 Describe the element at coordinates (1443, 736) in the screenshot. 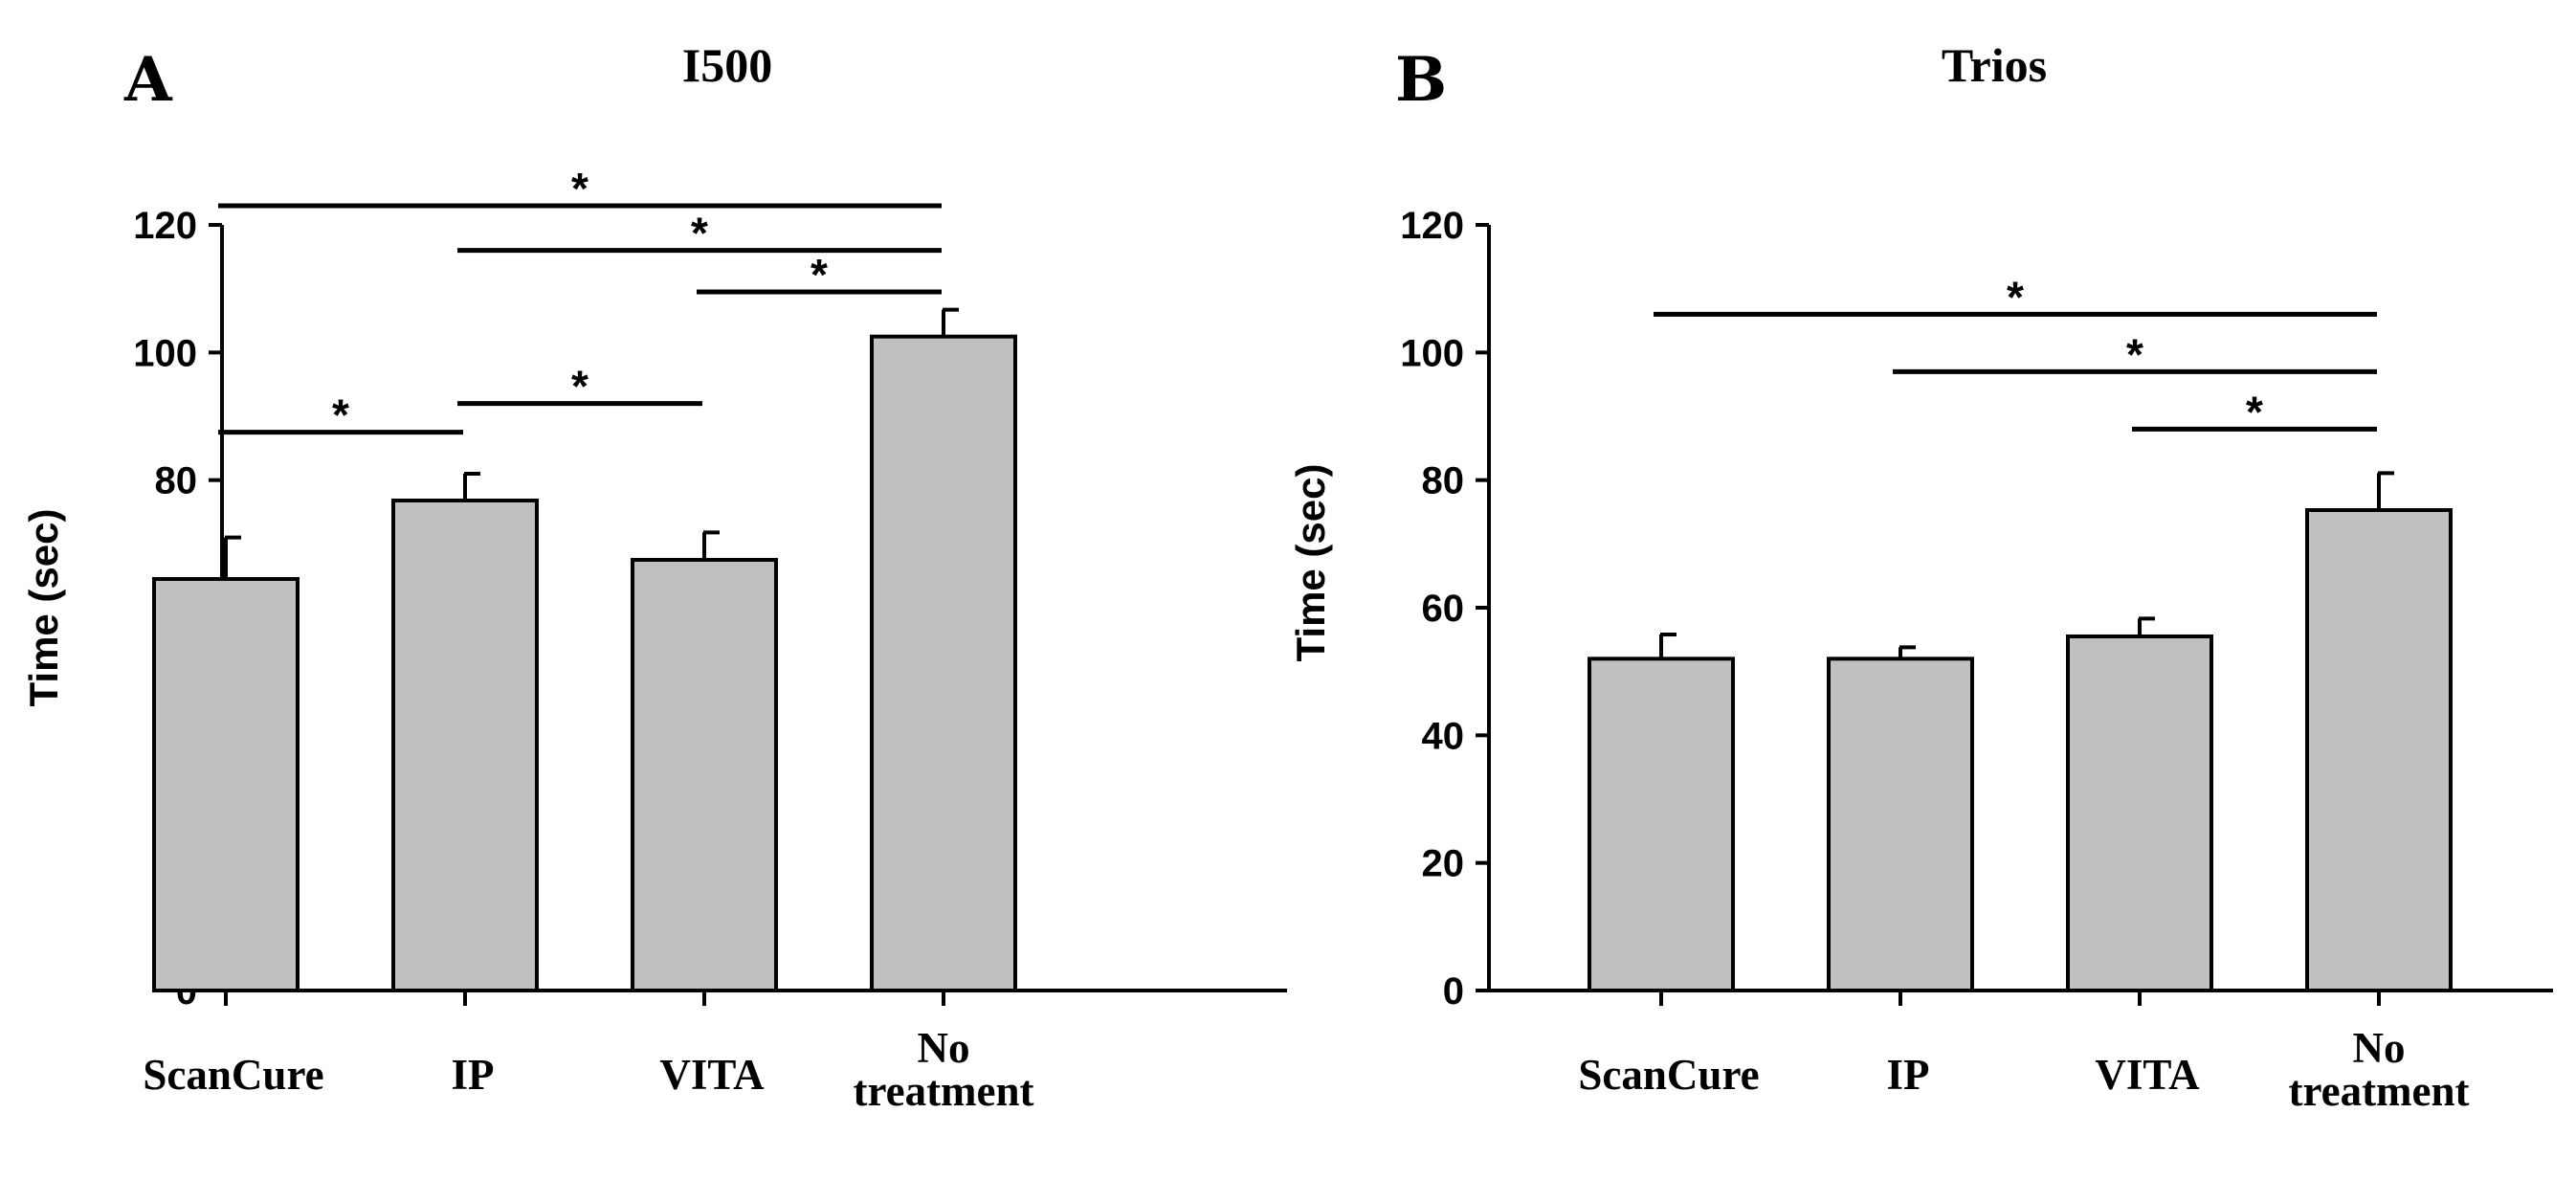

I see `y-tick-label: 40` at that location.